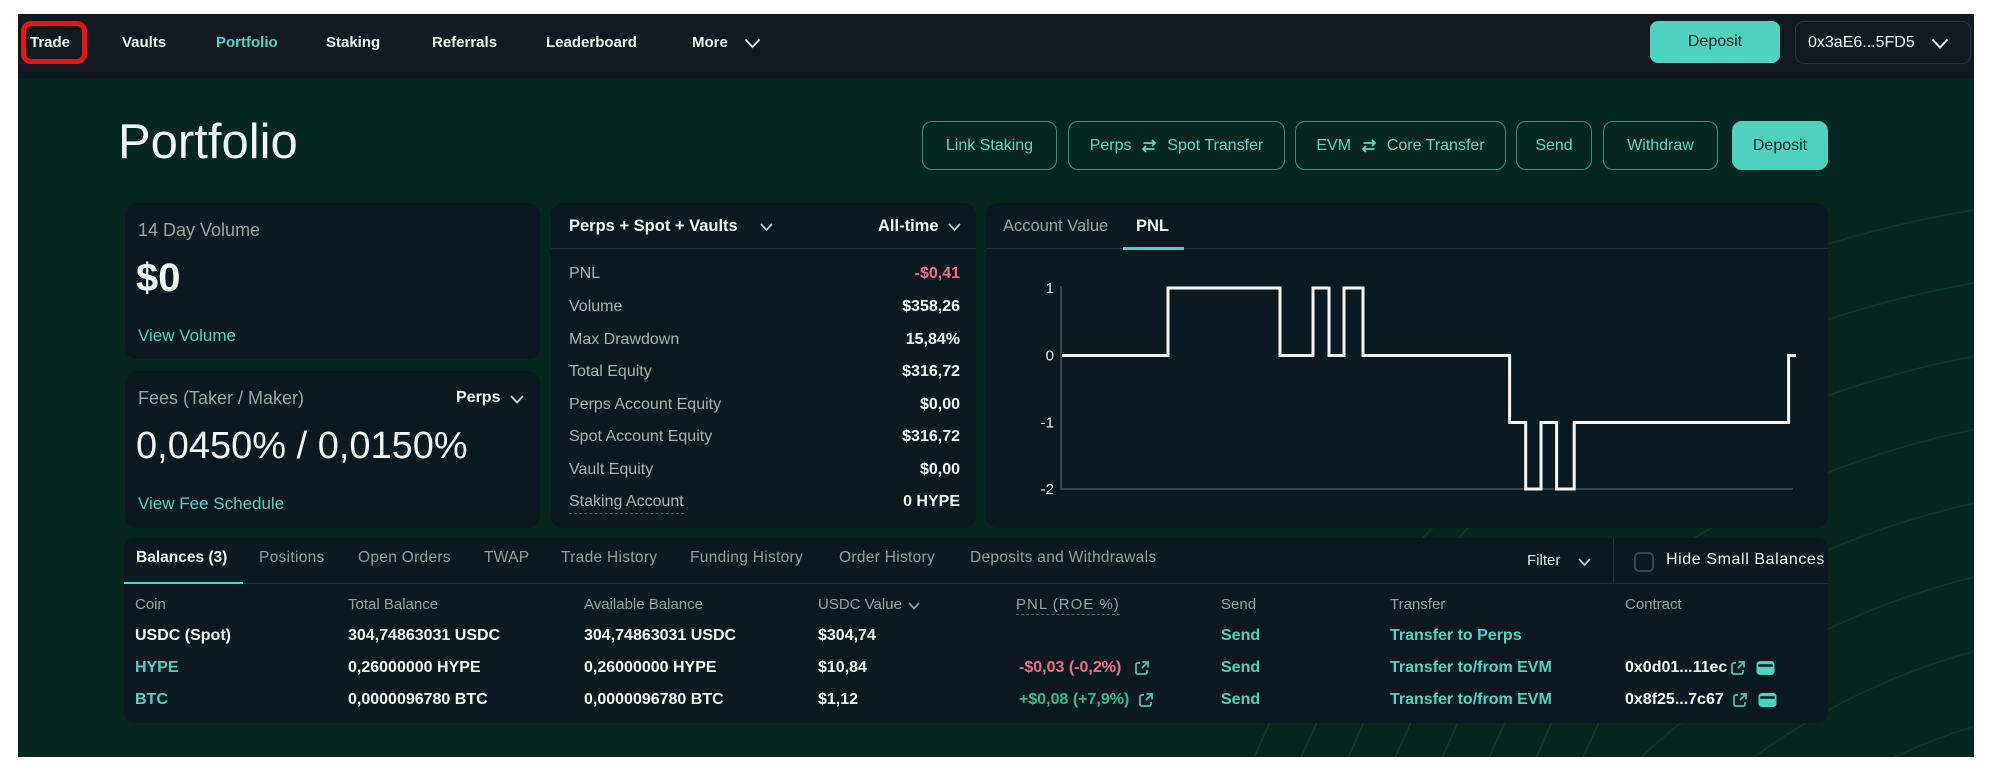 This screenshot has width=2000, height=783. What do you see at coordinates (1050, 356) in the screenshot?
I see `svg-text: 0` at bounding box center [1050, 356].